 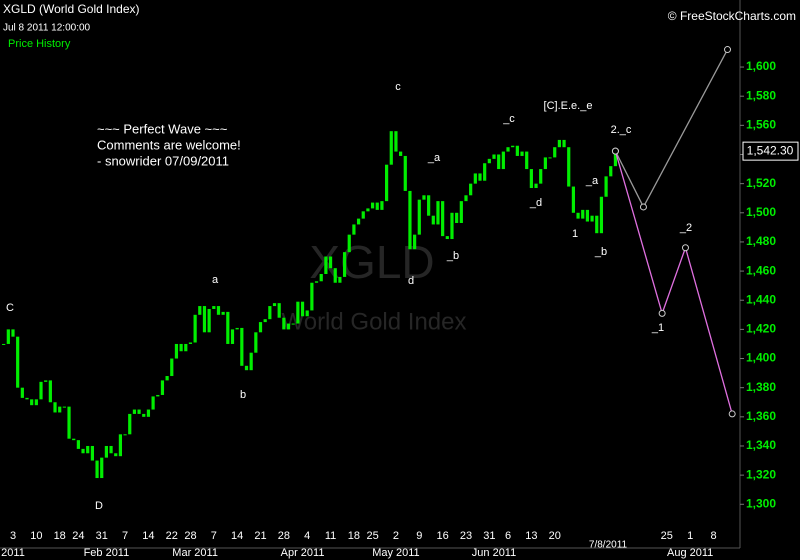 I want to click on x-tick-label: 9, so click(x=419, y=536).